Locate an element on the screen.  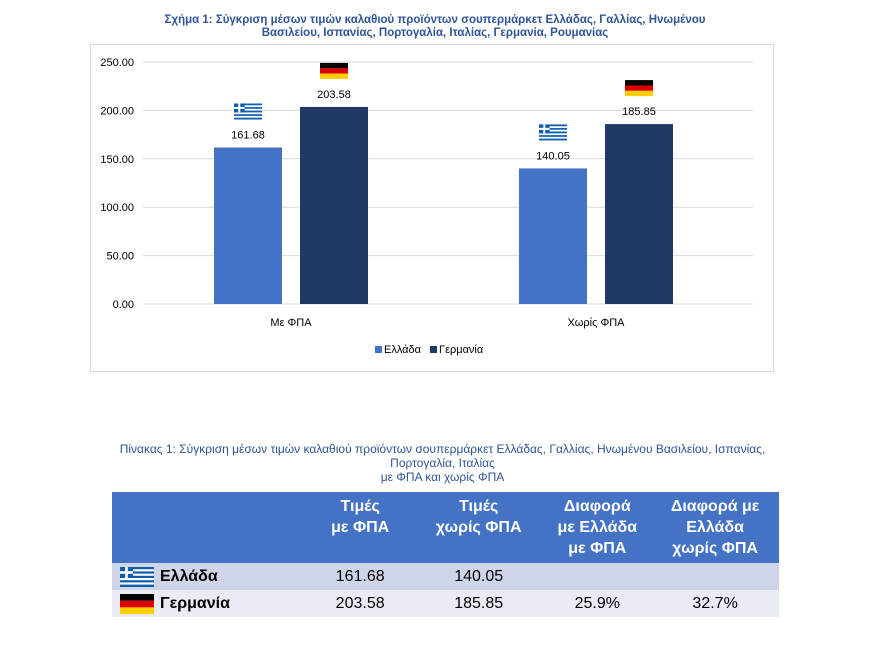
x-category-label: Με ΦΠΑ is located at coordinates (291, 323).